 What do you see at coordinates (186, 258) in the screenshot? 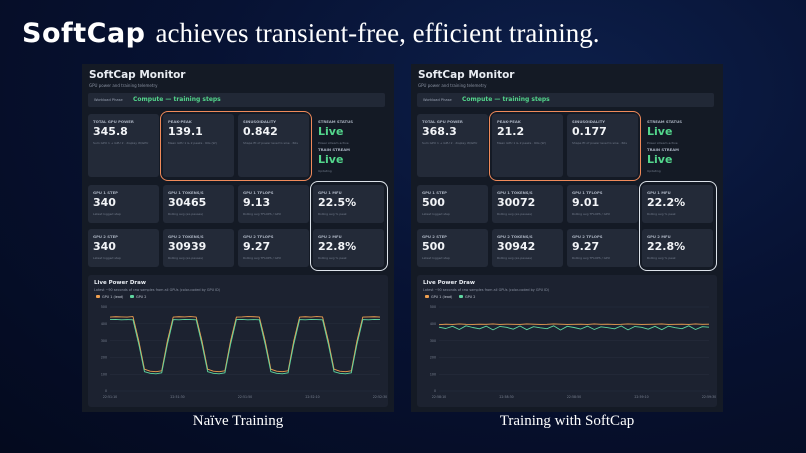
I see `gpu-note: Rolling avg (ex-pauses)` at bounding box center [186, 258].